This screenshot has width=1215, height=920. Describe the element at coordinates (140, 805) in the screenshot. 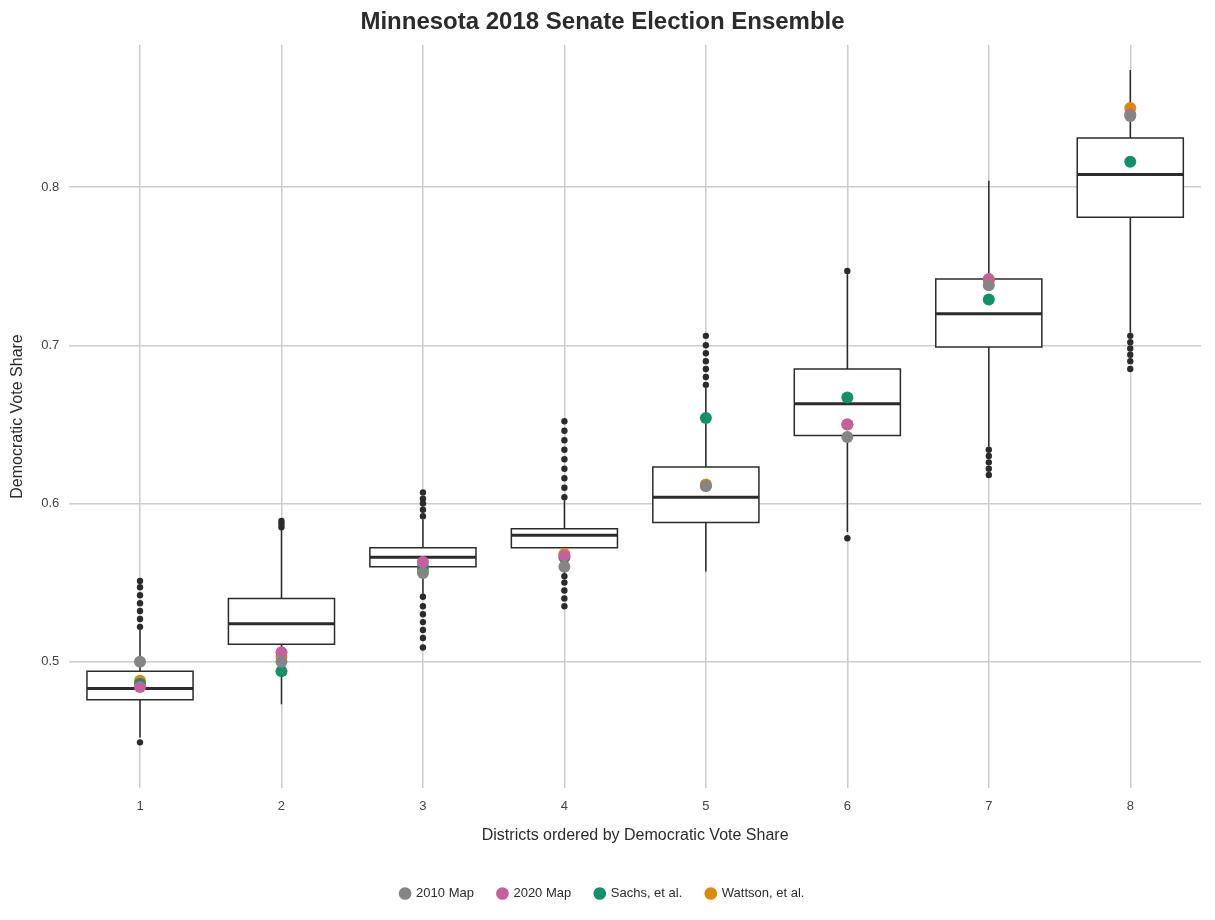

I see `x-tick-label: 1` at that location.